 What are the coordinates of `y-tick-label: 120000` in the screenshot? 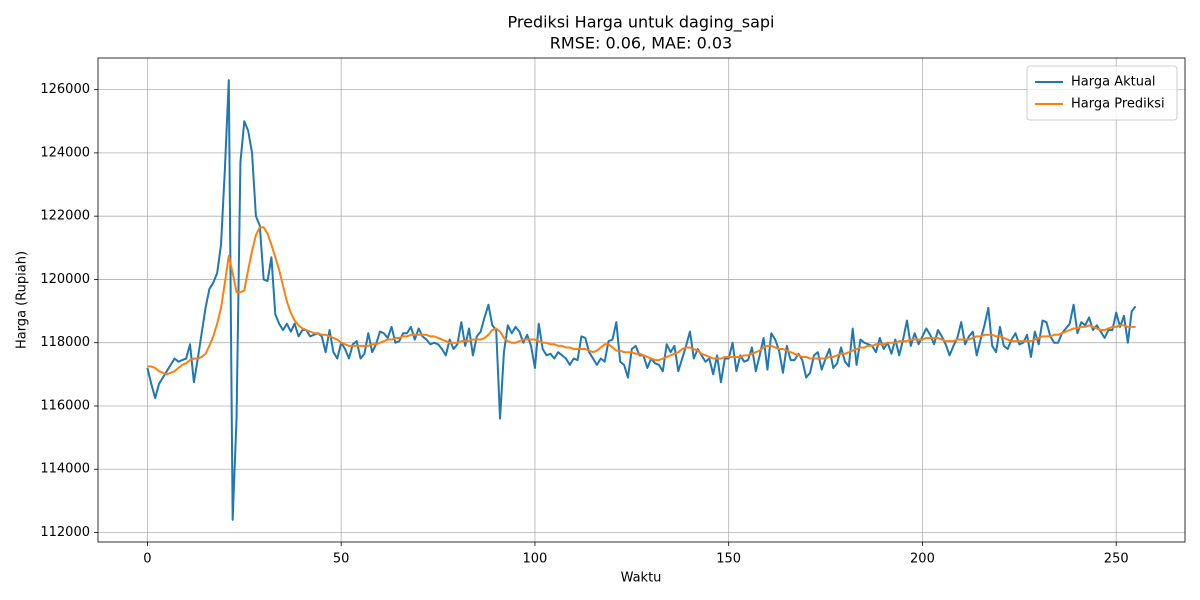 It's located at (65, 279).